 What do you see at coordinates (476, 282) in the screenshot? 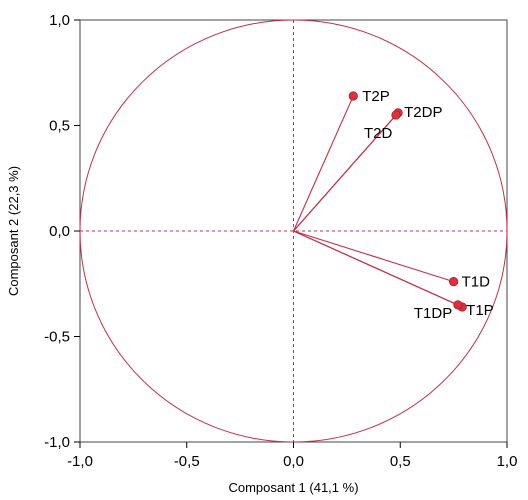
I see `point-label-t1d: T1D` at bounding box center [476, 282].